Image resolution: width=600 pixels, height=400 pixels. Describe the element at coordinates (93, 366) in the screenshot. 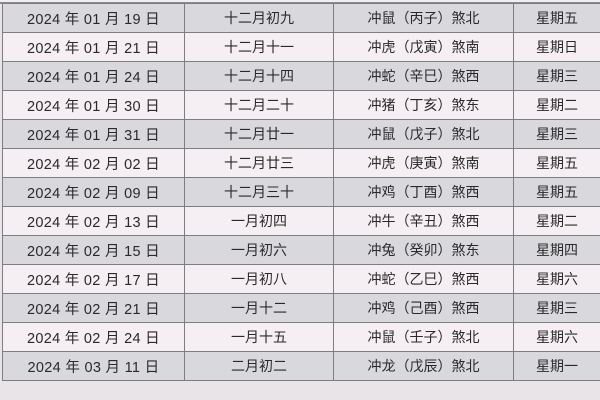

I see `date-cell: 2024 年 03 月 11 日` at that location.